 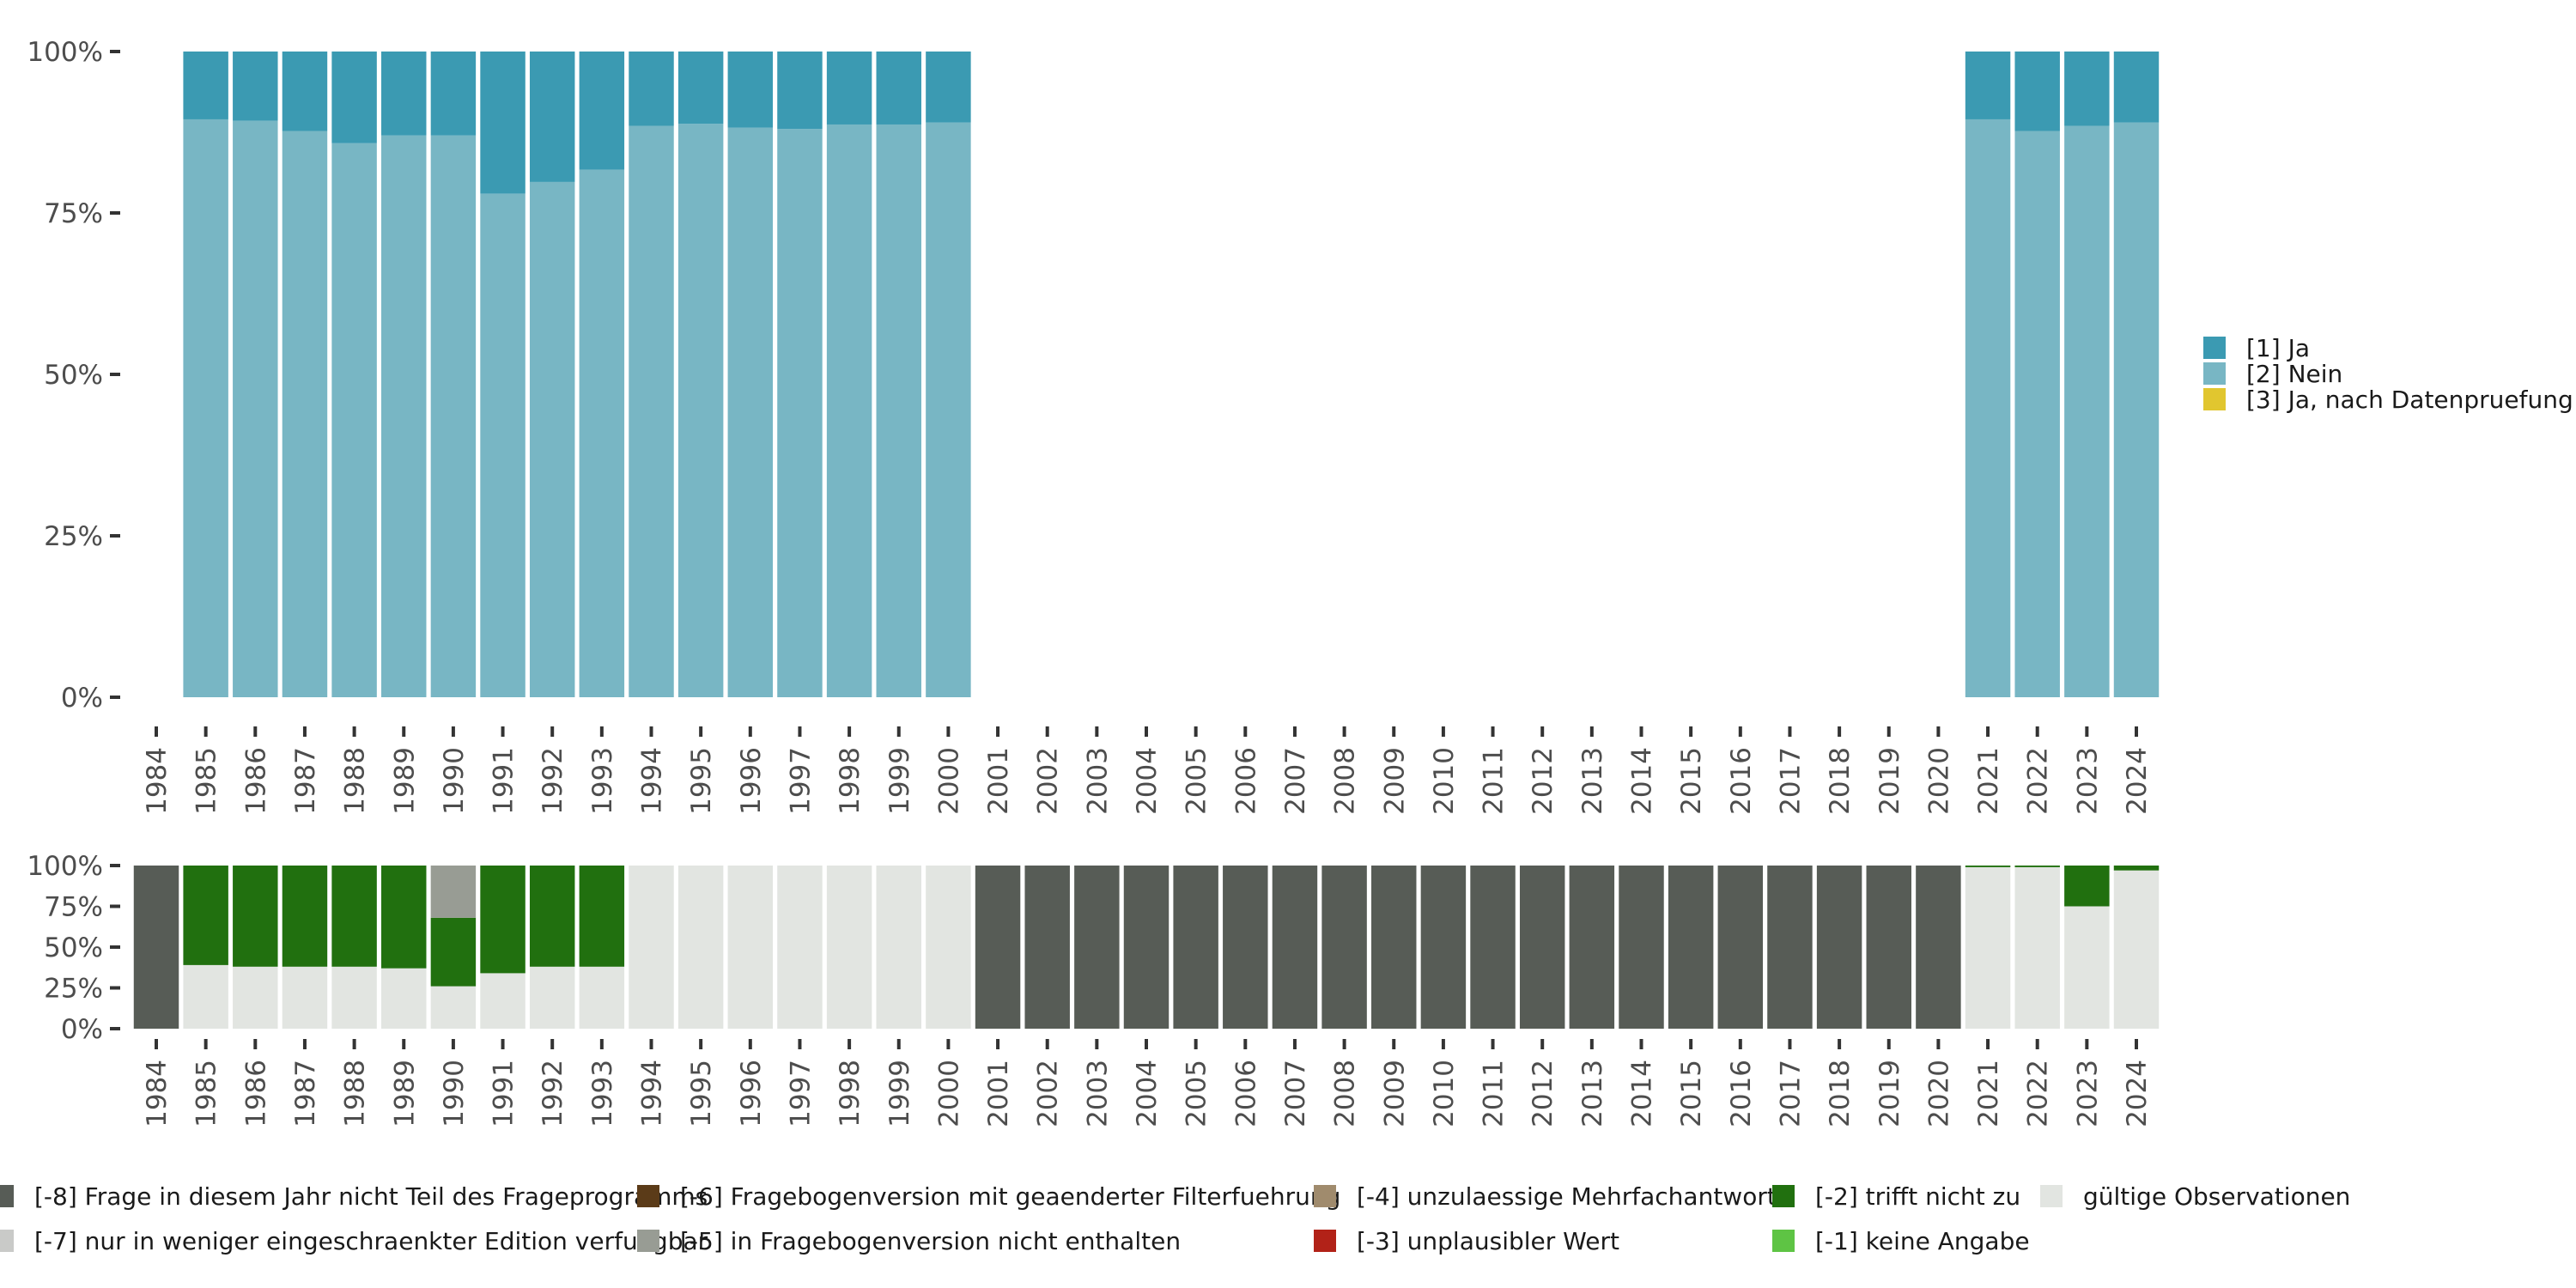 I want to click on x-tick-label: 2014, so click(x=1642, y=1093).